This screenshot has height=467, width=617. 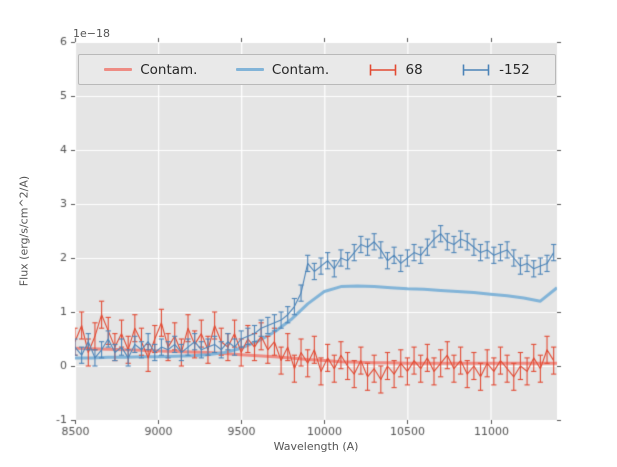 What do you see at coordinates (118, 69) in the screenshot?
I see `red-line-glyph` at bounding box center [118, 69].